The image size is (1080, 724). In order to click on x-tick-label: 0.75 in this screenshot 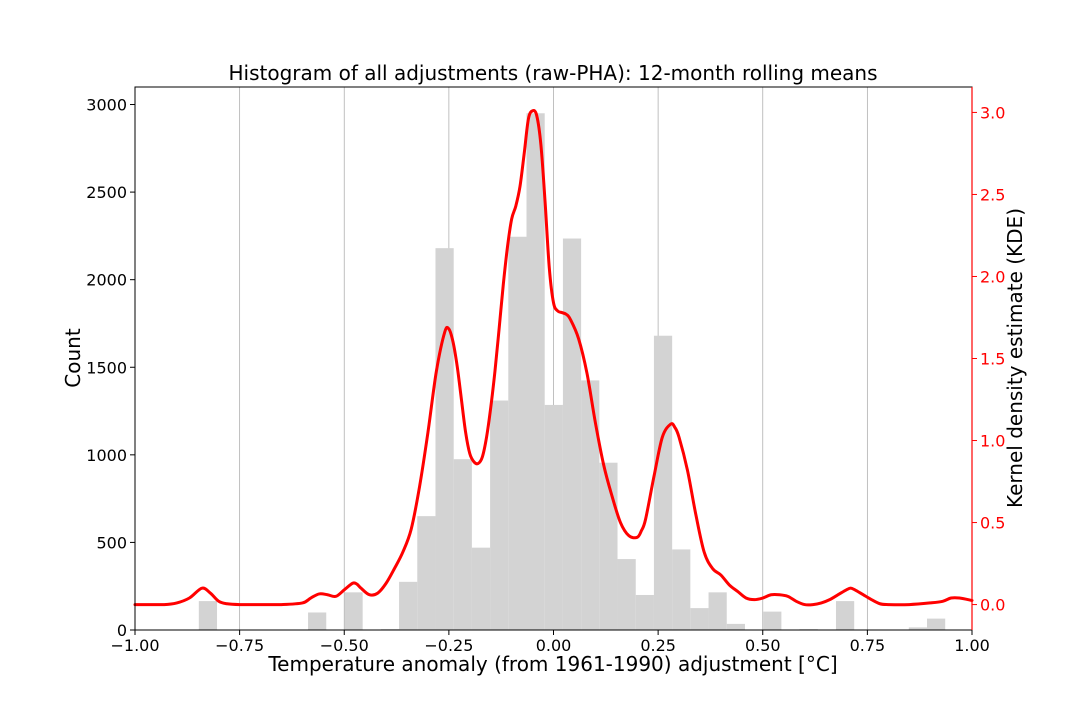, I will do `click(868, 645)`.